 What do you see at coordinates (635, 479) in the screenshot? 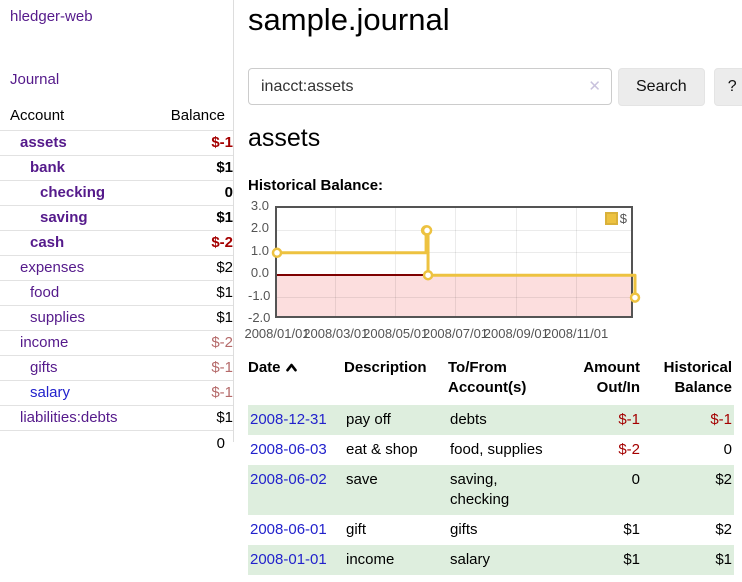
I see `register-amount-cell: 0` at bounding box center [635, 479].